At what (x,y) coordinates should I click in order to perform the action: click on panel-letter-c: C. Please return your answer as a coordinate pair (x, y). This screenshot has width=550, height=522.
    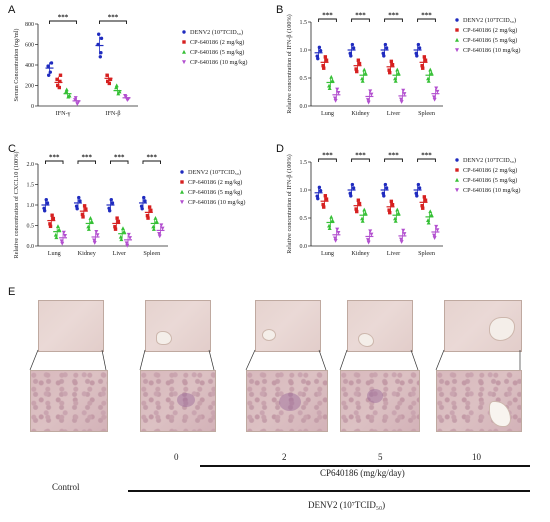
    Looking at the image, I should click on (12, 149).